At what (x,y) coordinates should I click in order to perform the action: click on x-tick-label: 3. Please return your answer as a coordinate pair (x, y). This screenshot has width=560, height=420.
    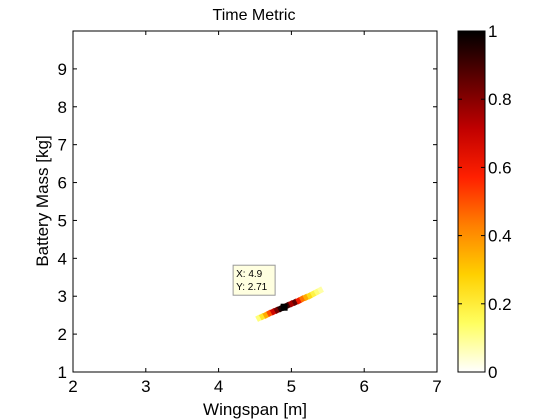
    Looking at the image, I should click on (145, 386).